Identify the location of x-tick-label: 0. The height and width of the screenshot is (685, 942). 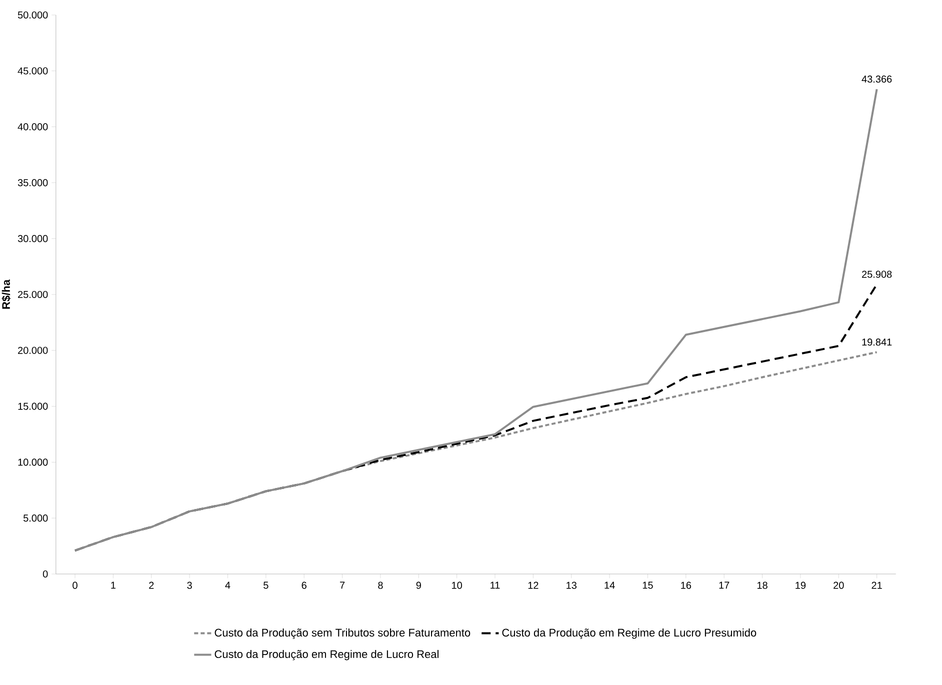
(75, 585).